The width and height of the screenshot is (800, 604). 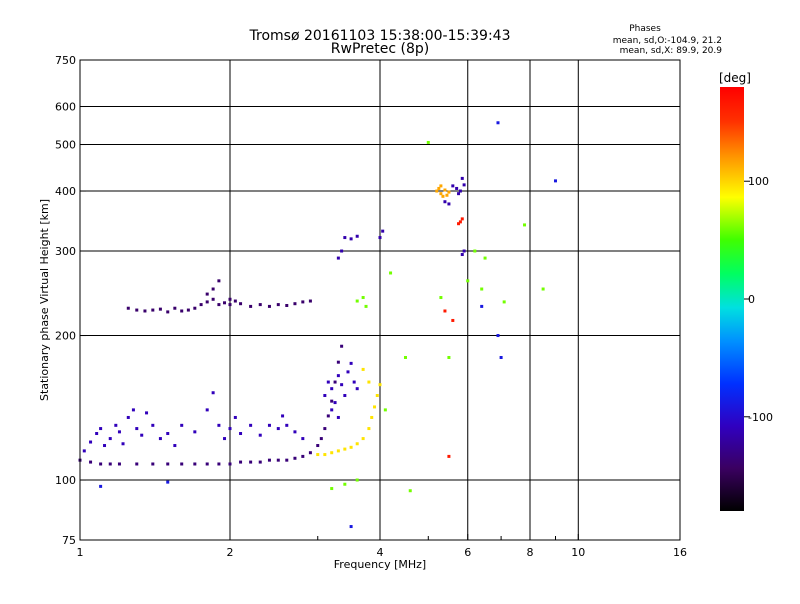 What do you see at coordinates (230, 552) in the screenshot?
I see `x-tick-label: 2` at bounding box center [230, 552].